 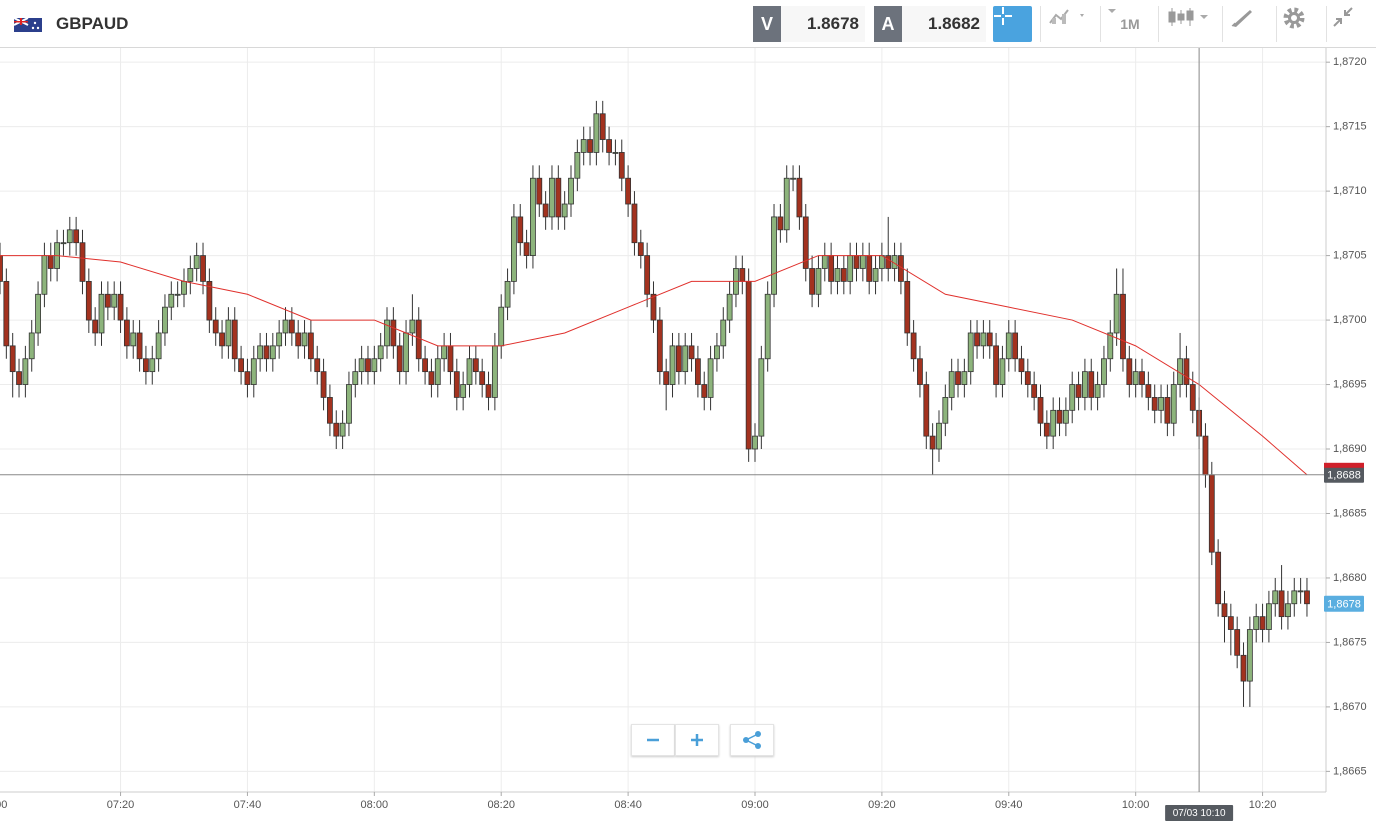 I want to click on y-tick-label: 1,8710, so click(x=1350, y=191).